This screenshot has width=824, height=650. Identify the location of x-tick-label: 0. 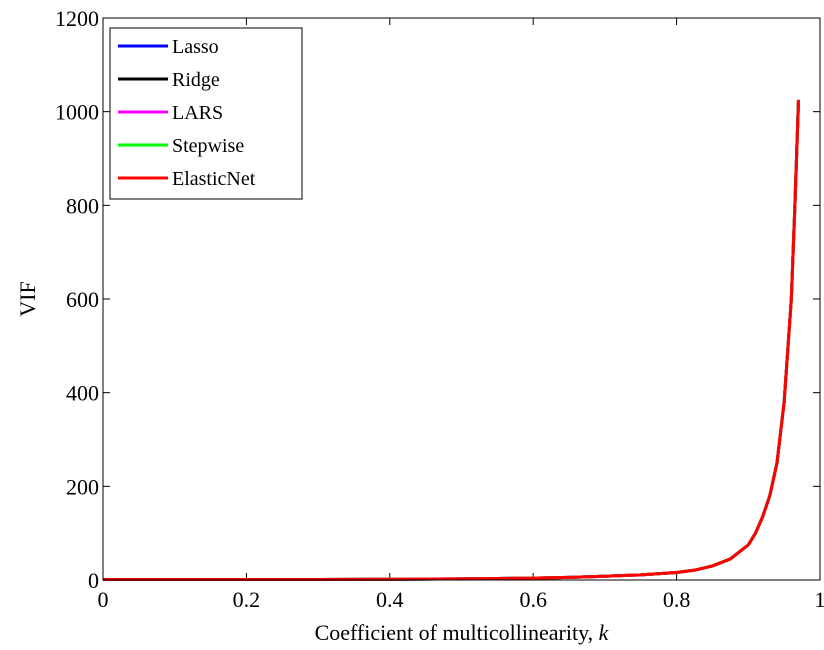
(103, 599).